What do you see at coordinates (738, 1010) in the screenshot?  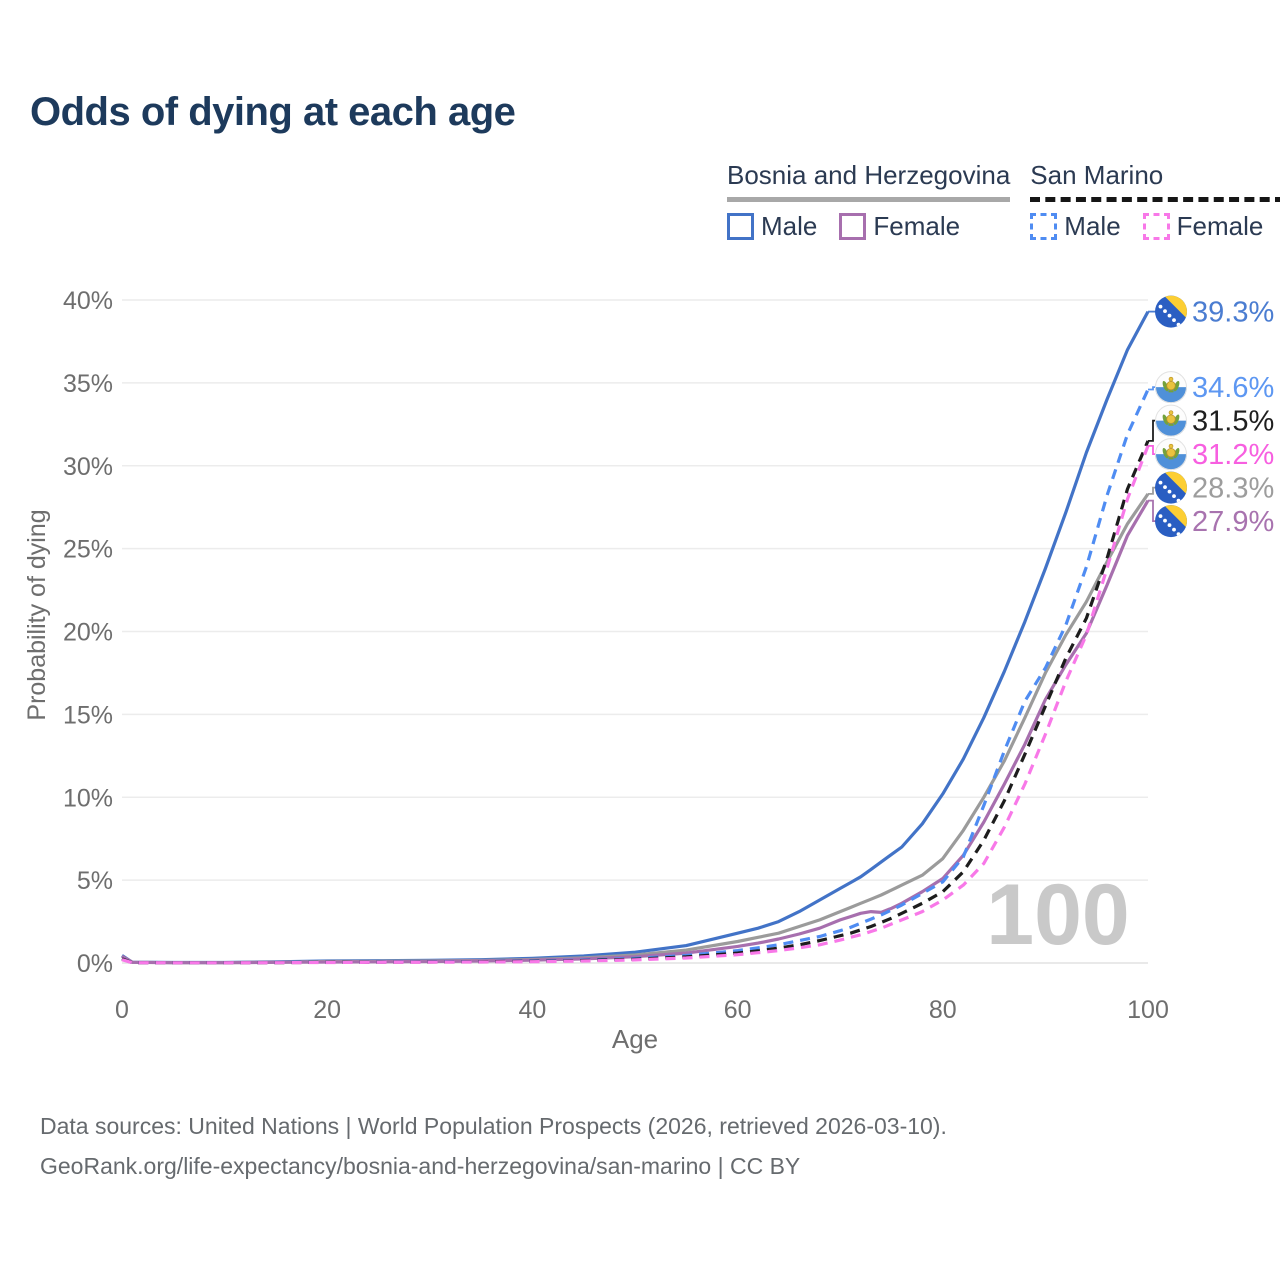 I see `x-tick-label: 60` at bounding box center [738, 1010].